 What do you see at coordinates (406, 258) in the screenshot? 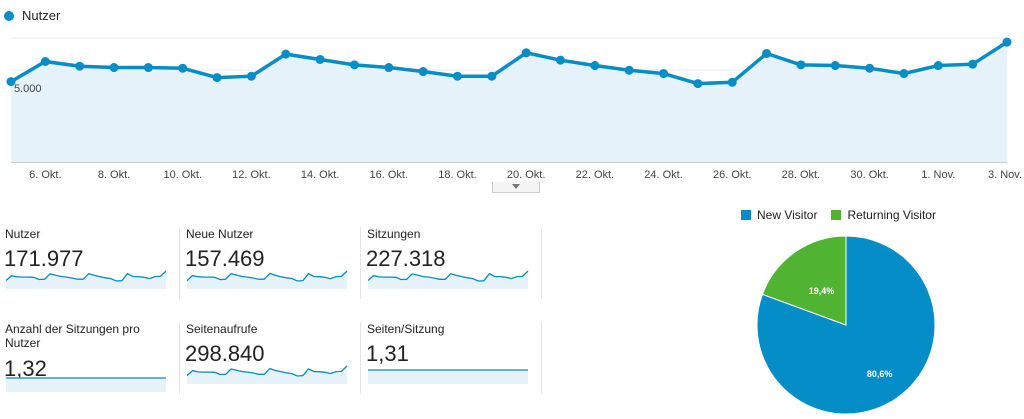
I see `metric-value: 227.318` at bounding box center [406, 258].